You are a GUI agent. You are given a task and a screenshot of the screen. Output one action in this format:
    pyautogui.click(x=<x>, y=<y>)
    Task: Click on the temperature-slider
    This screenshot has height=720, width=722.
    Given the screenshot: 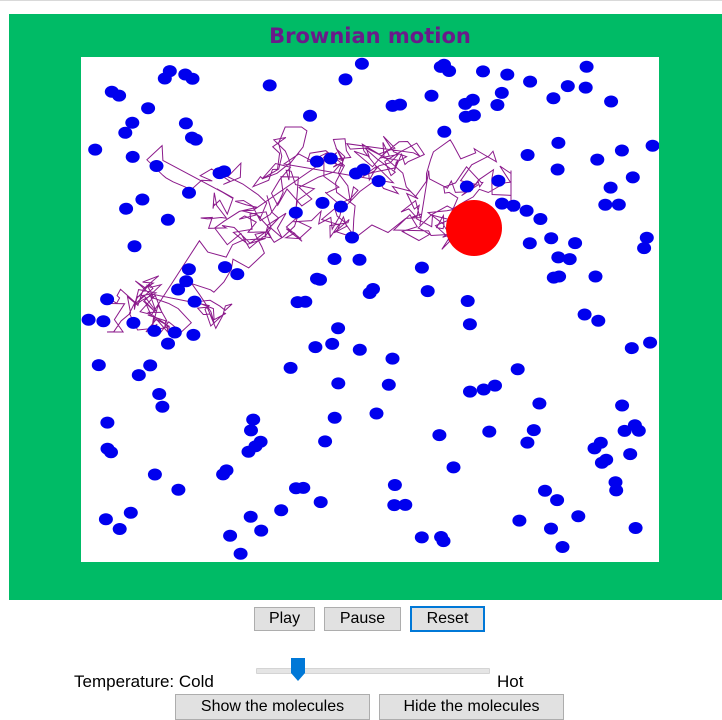 What is the action you would take?
    pyautogui.click(x=373, y=670)
    